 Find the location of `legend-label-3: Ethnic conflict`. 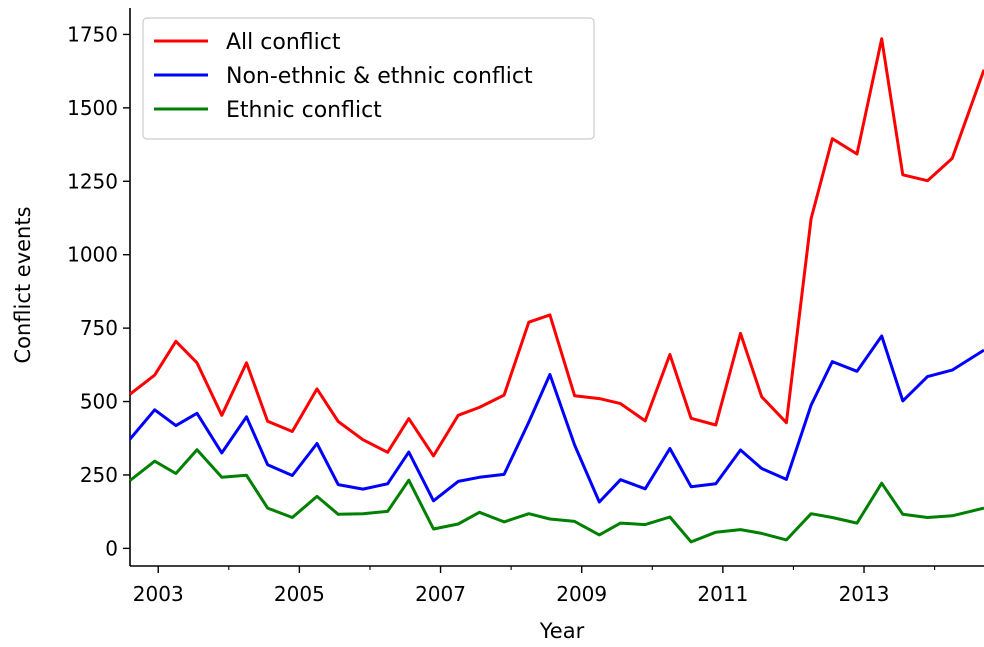

legend-label-3: Ethnic conflict is located at coordinates (304, 110).